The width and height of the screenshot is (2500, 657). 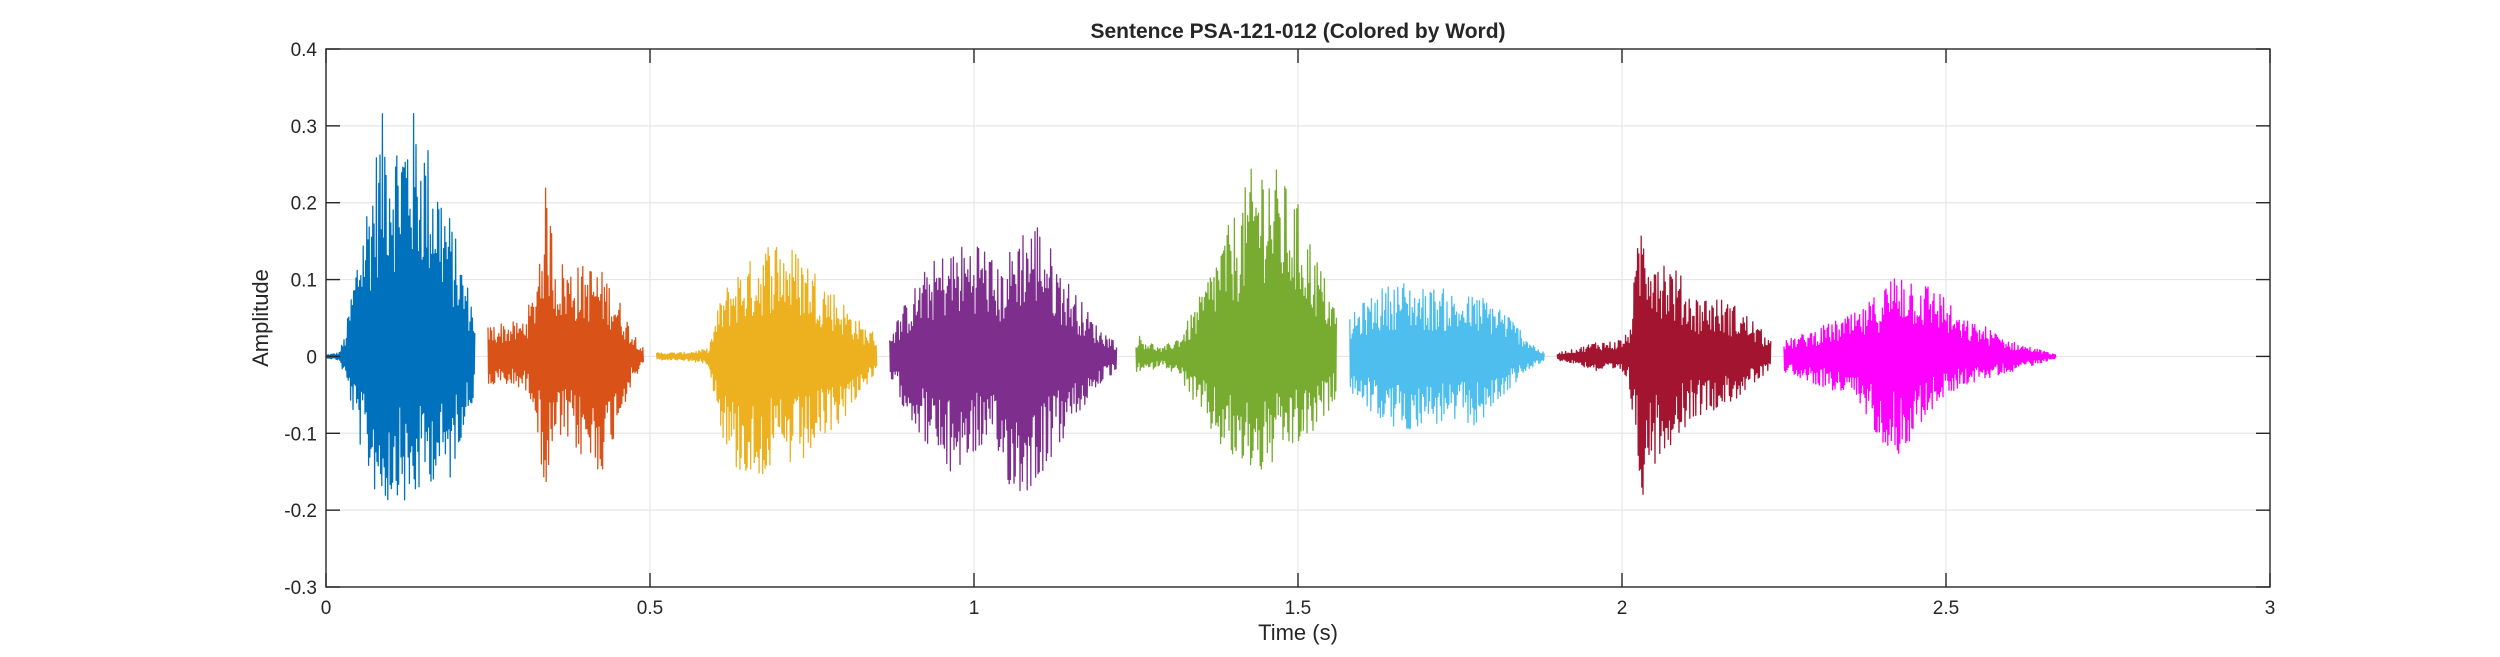 What do you see at coordinates (304, 127) in the screenshot?
I see `y-tick-label: 0.3` at bounding box center [304, 127].